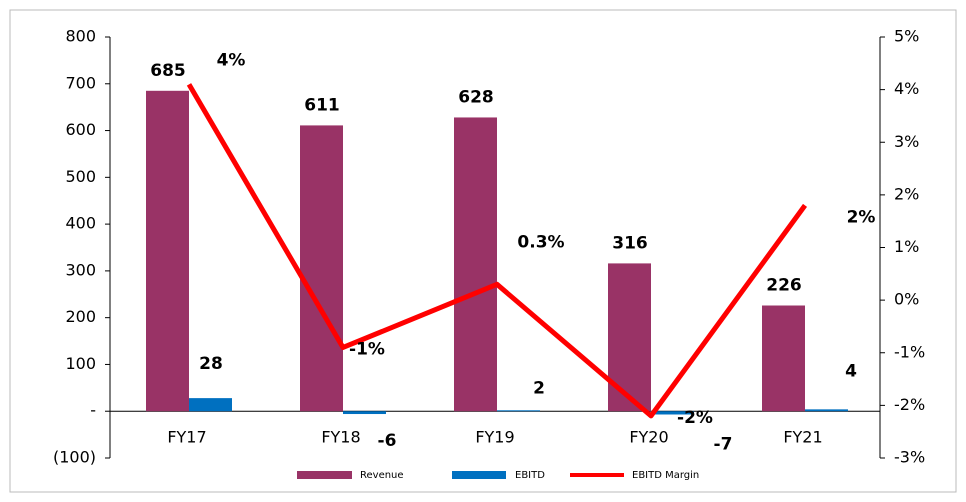 The height and width of the screenshot is (502, 966). What do you see at coordinates (723, 444) in the screenshot?
I see `data-label: -7` at bounding box center [723, 444].